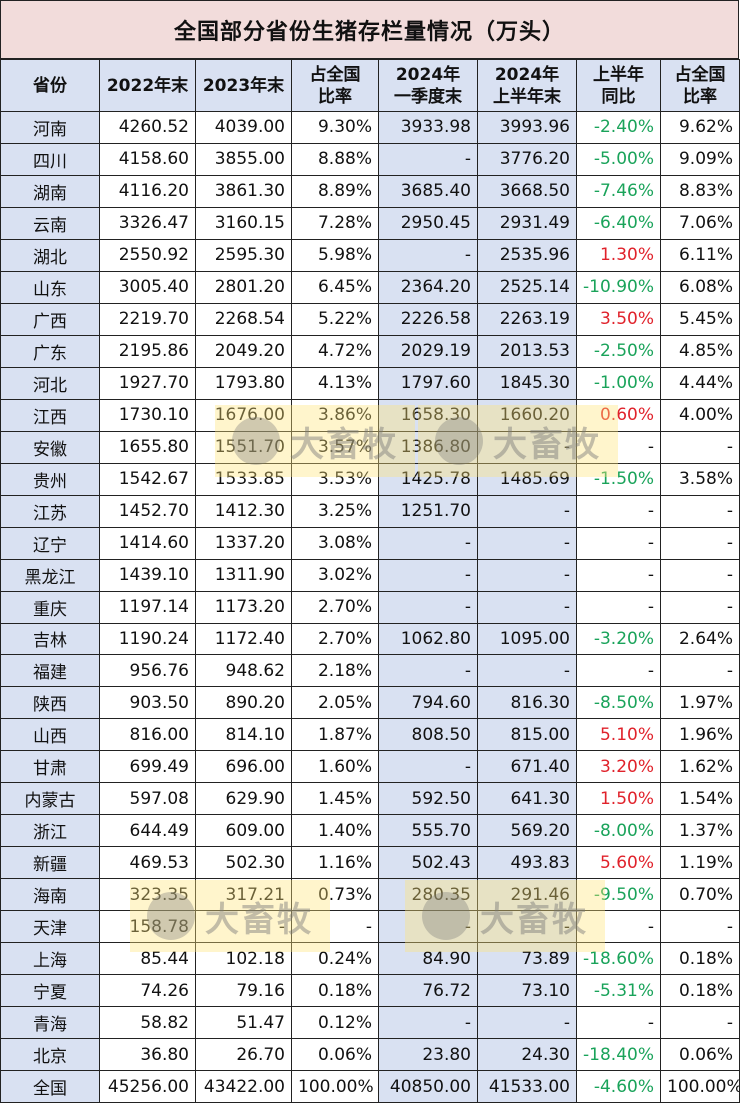  I want to click on province-cell: 黑龙江, so click(50, 575).